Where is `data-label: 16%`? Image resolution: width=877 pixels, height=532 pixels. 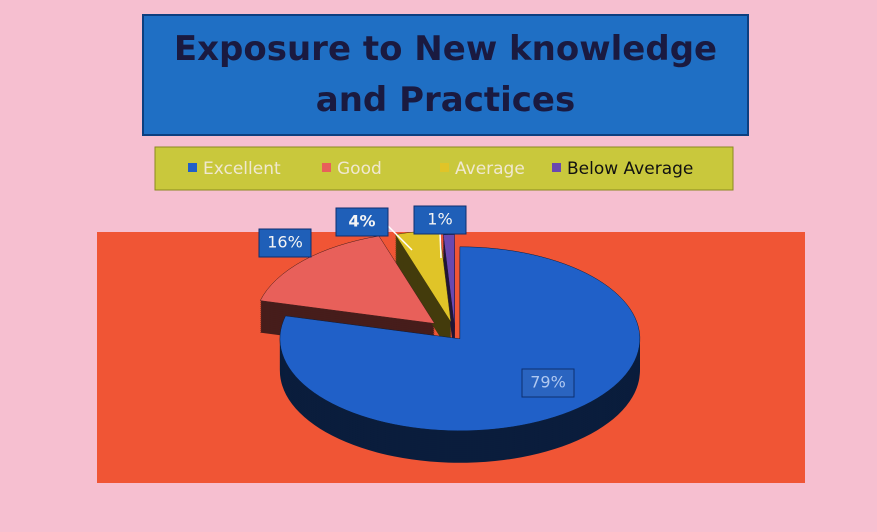 data-label: 16% is located at coordinates (285, 242).